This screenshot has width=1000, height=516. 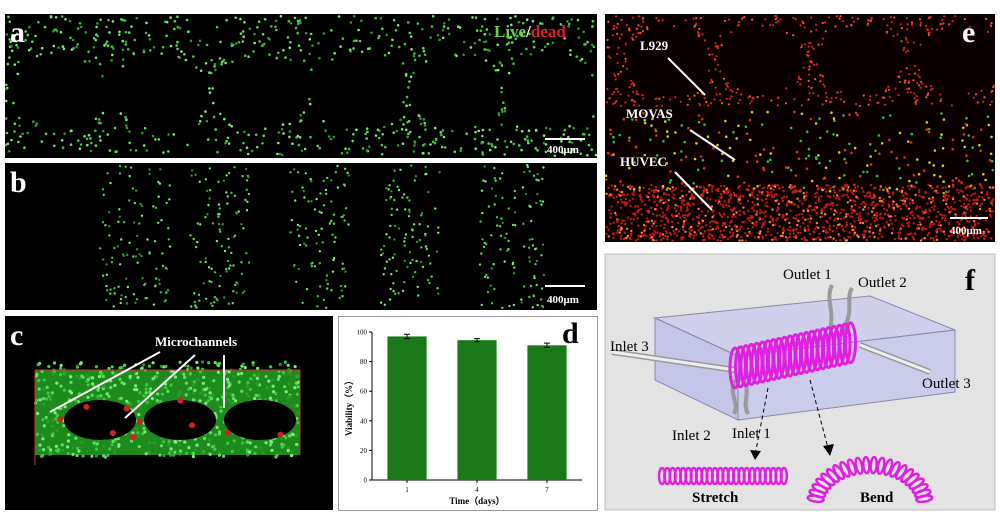 I want to click on coil-turn, so click(x=851, y=467).